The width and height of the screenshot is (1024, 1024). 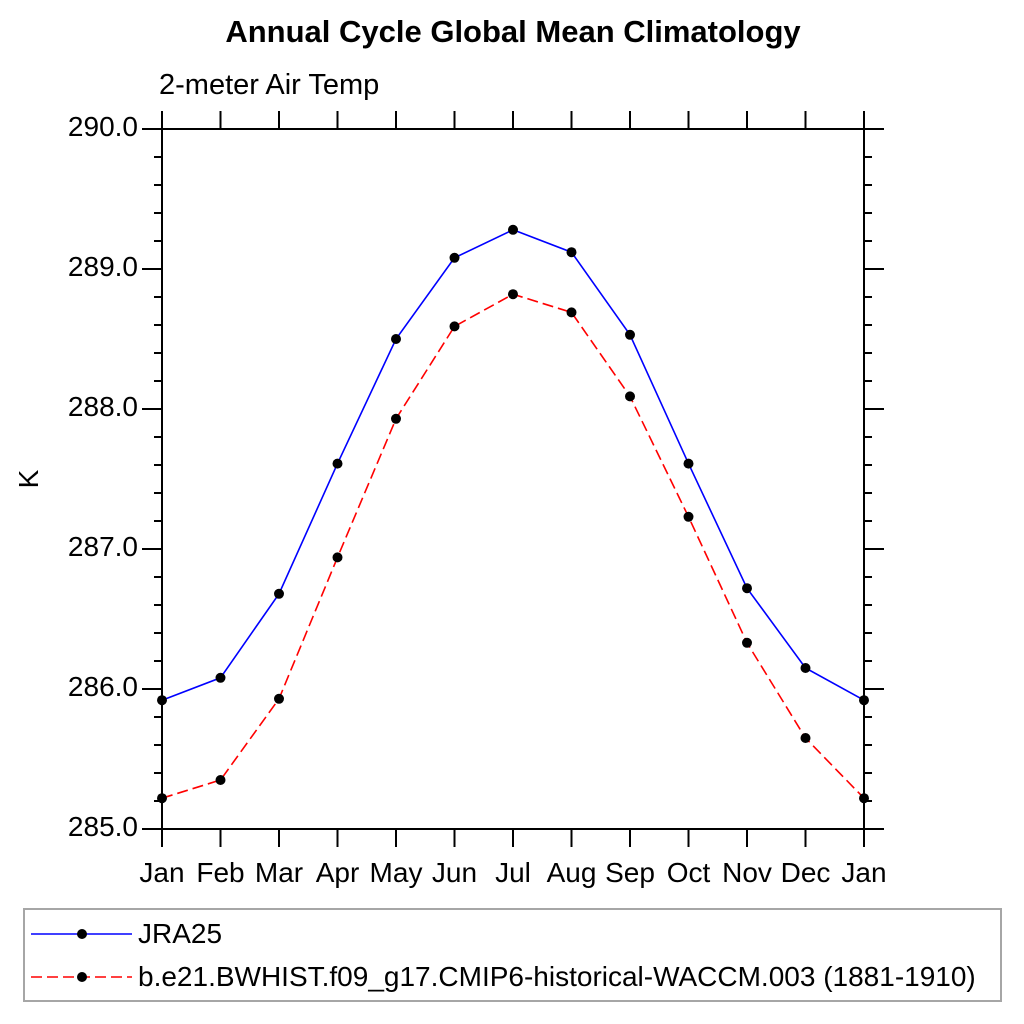 I want to click on y-tick-label: 286.0, so click(x=103, y=686).